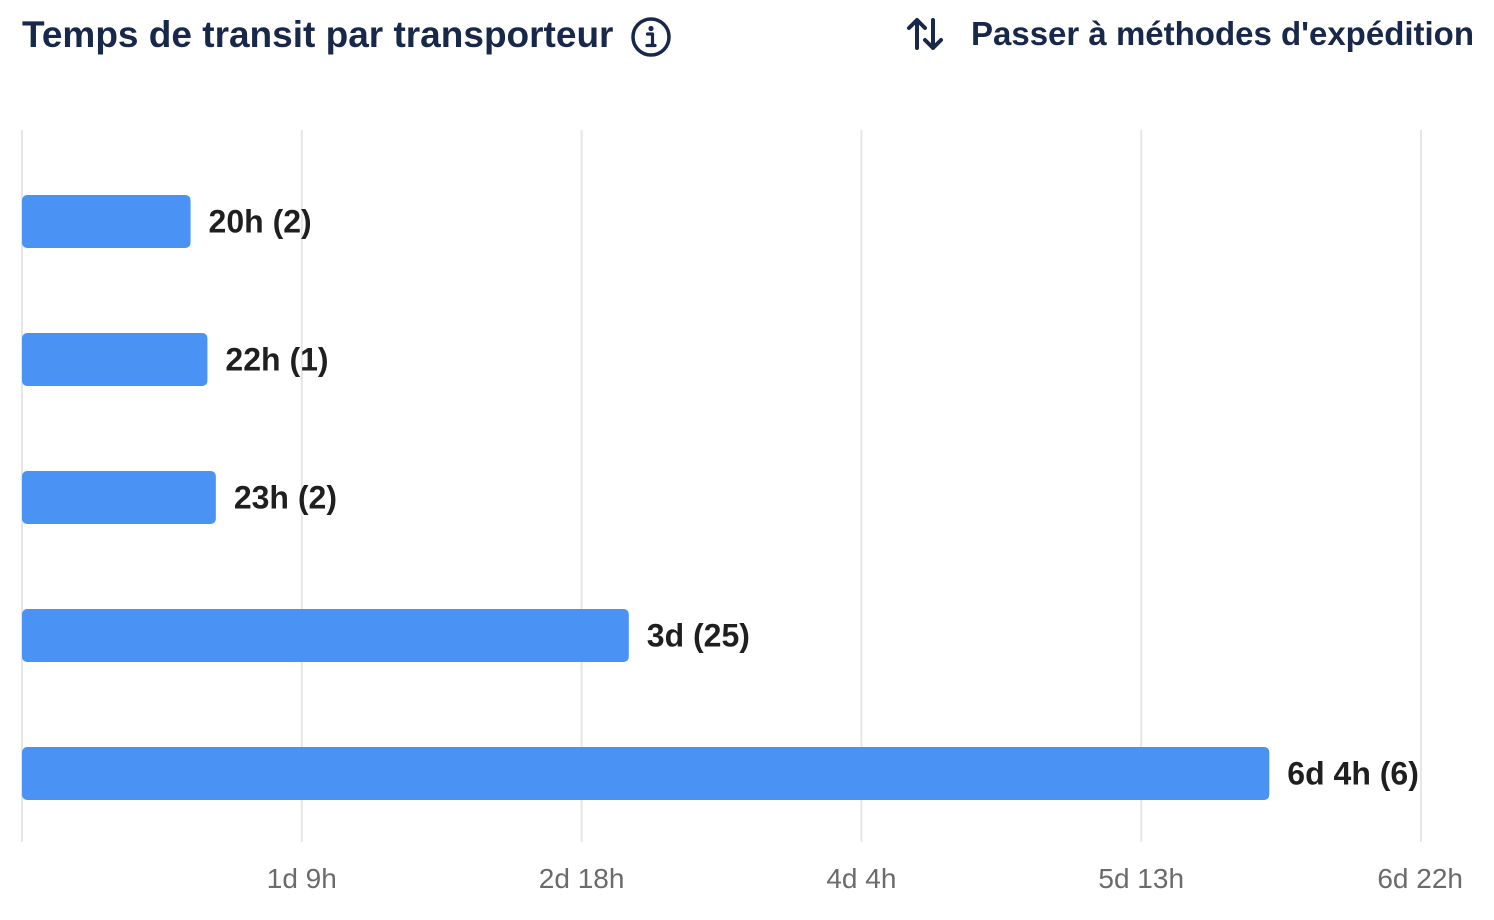  Describe the element at coordinates (1222, 33) in the screenshot. I see `switch-label: Passer à méthodes d'expédition` at that location.